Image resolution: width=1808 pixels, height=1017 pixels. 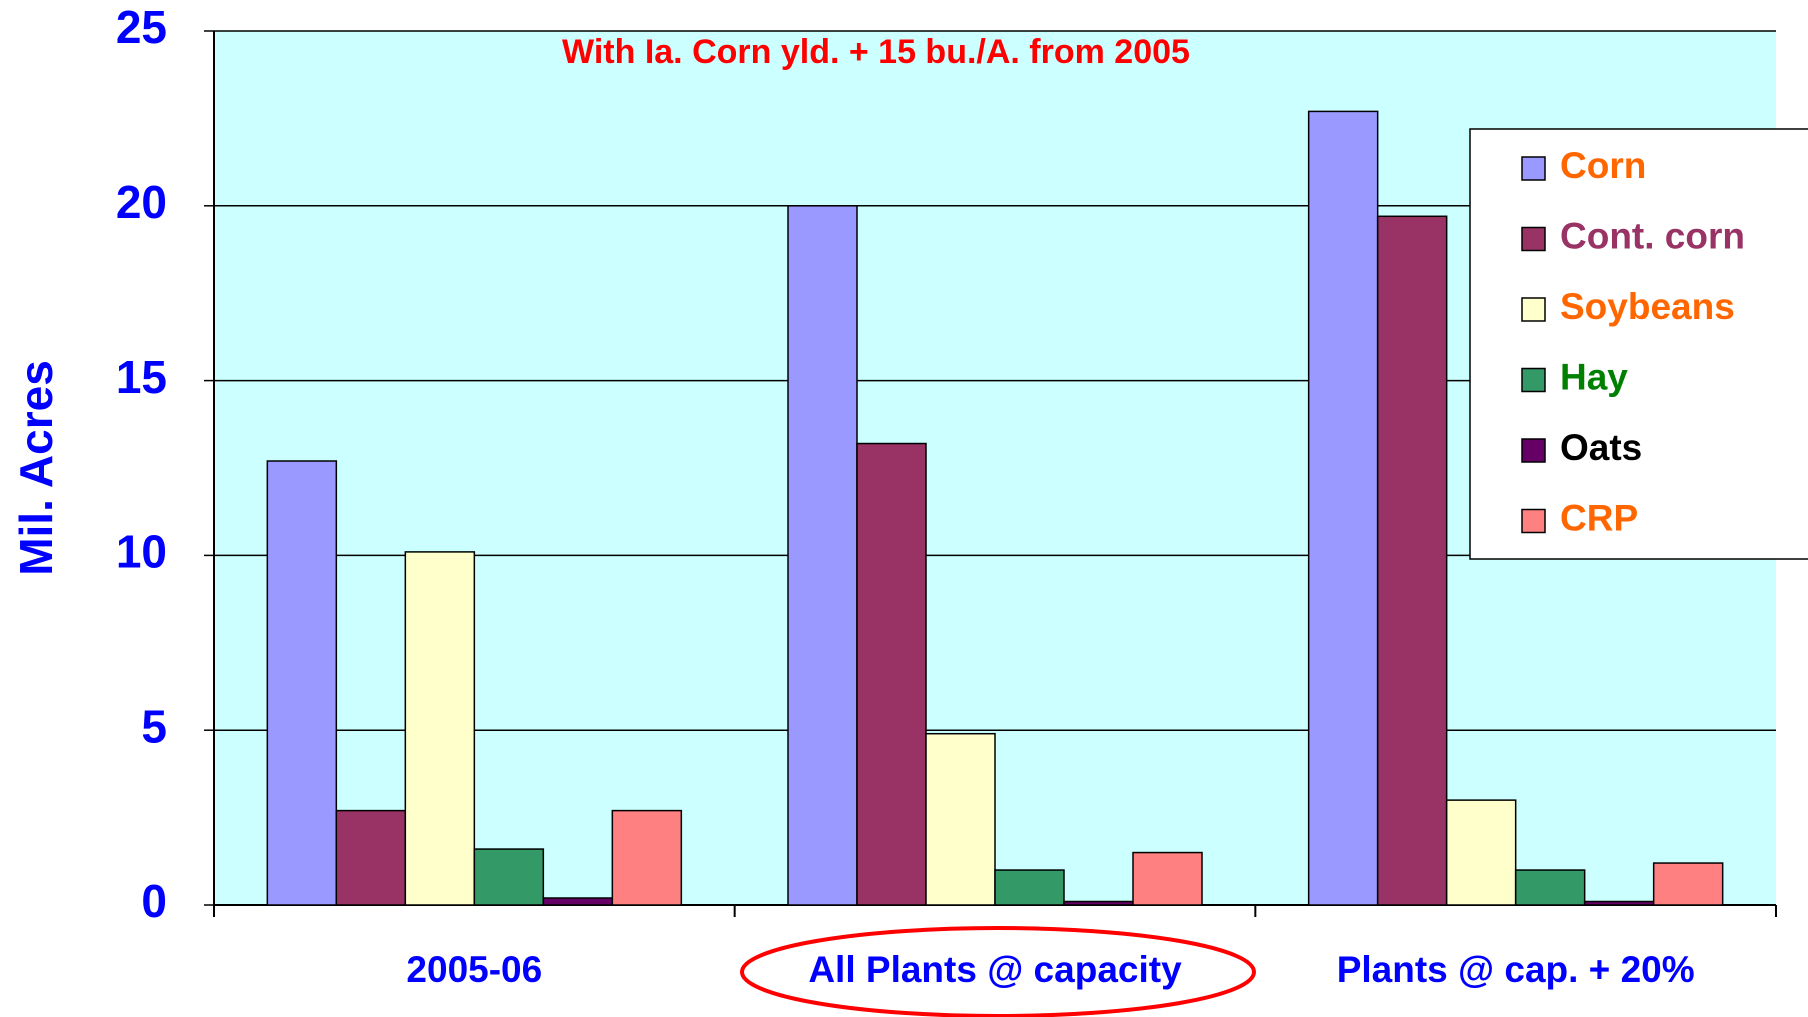 I want to click on x-tick-label: Plants @ cap. + 20%, so click(x=1516, y=969).